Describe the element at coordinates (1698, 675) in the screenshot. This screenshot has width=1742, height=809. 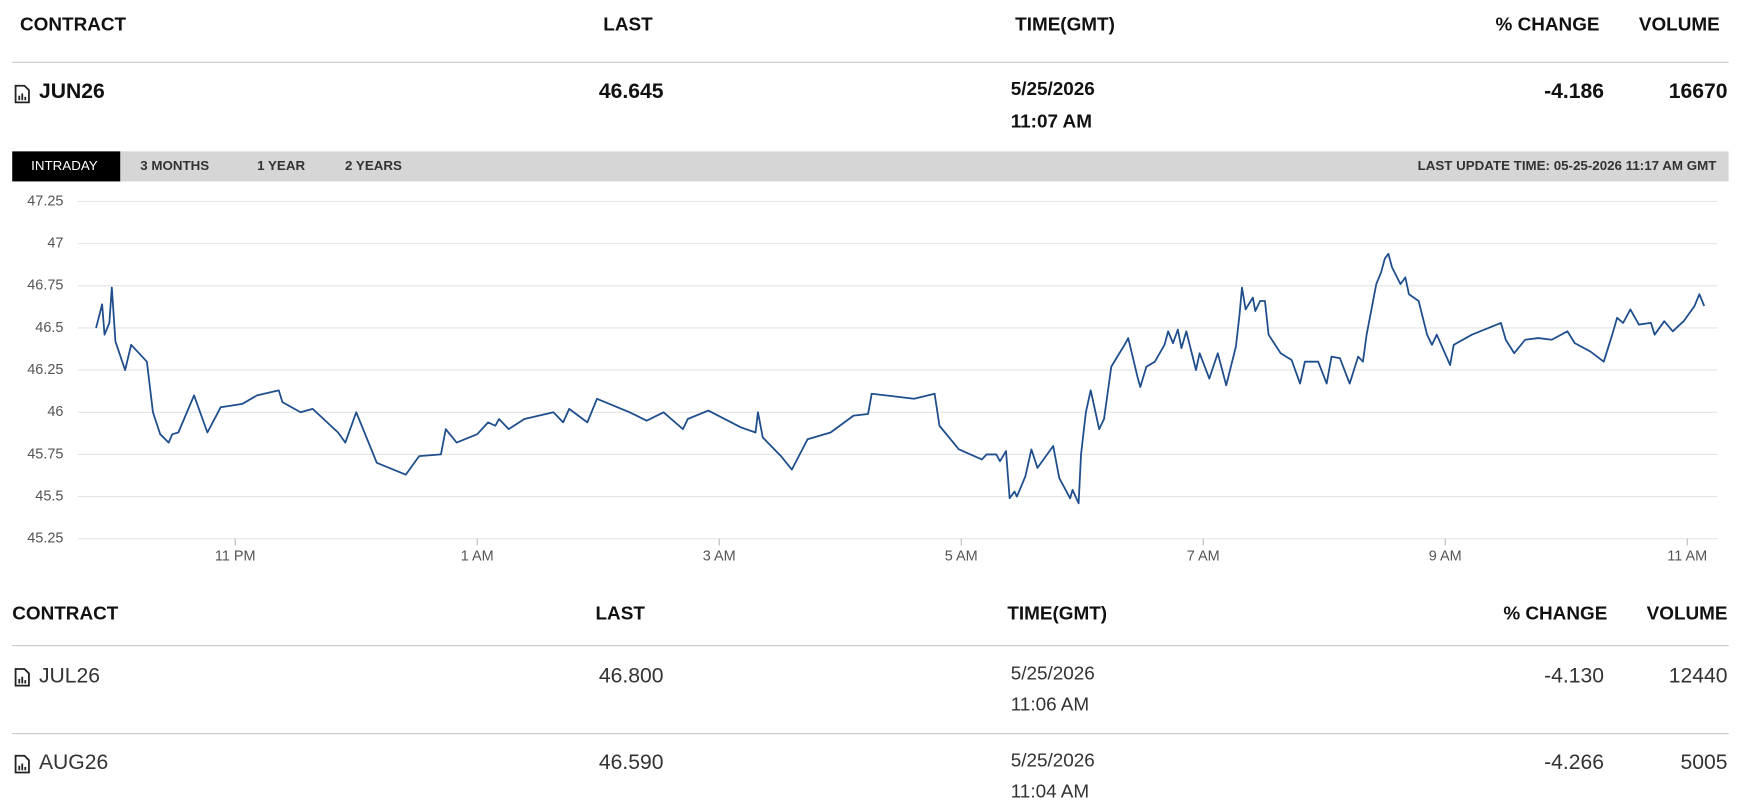
I see `volume: 12440` at that location.